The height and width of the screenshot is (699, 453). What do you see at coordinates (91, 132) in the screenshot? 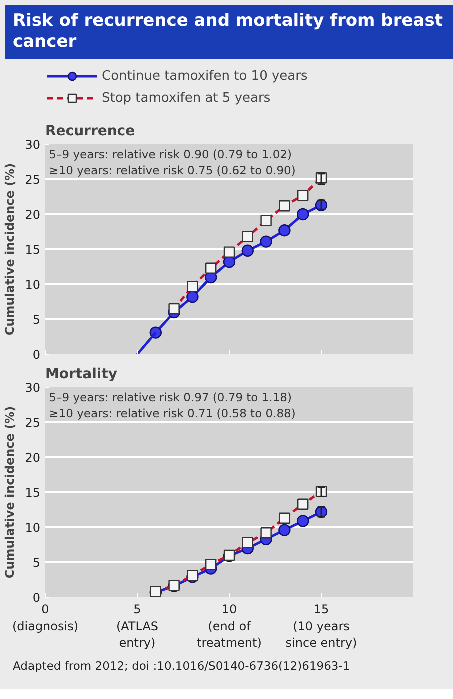
I see `chart-subtitle: Recurrence` at bounding box center [91, 132].